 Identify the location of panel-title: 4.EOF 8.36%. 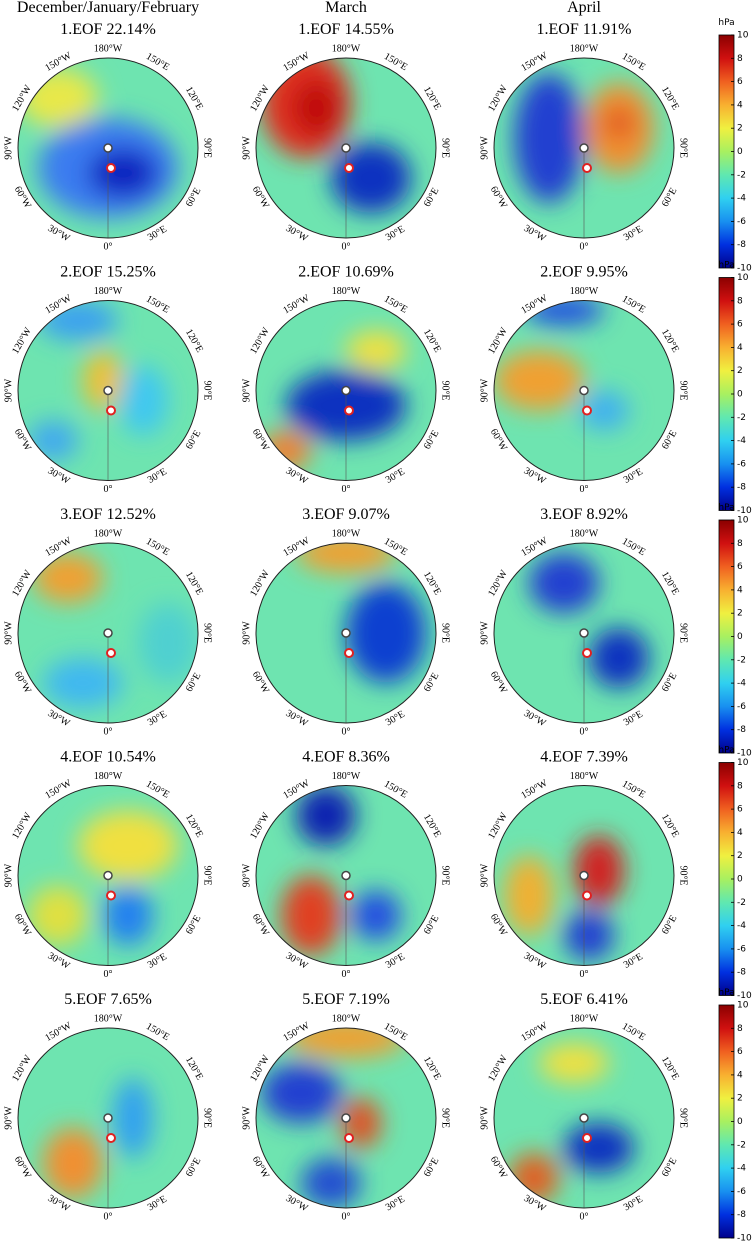
(346, 757).